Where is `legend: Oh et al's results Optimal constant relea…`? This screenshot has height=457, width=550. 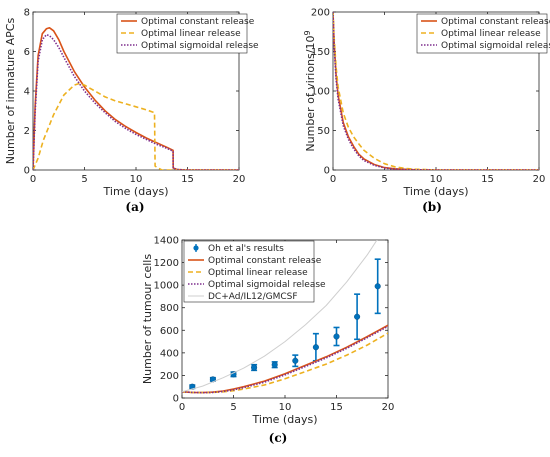 legend: Oh et al's results Optimal constant relea… is located at coordinates (254, 271).